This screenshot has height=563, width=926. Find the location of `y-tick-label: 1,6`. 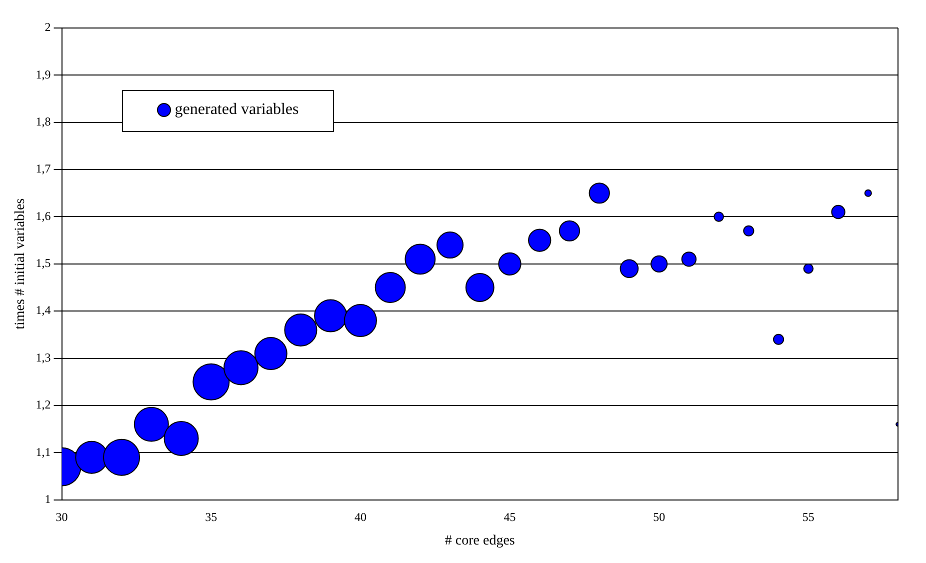

y-tick-label: 1,6 is located at coordinates (43, 215).